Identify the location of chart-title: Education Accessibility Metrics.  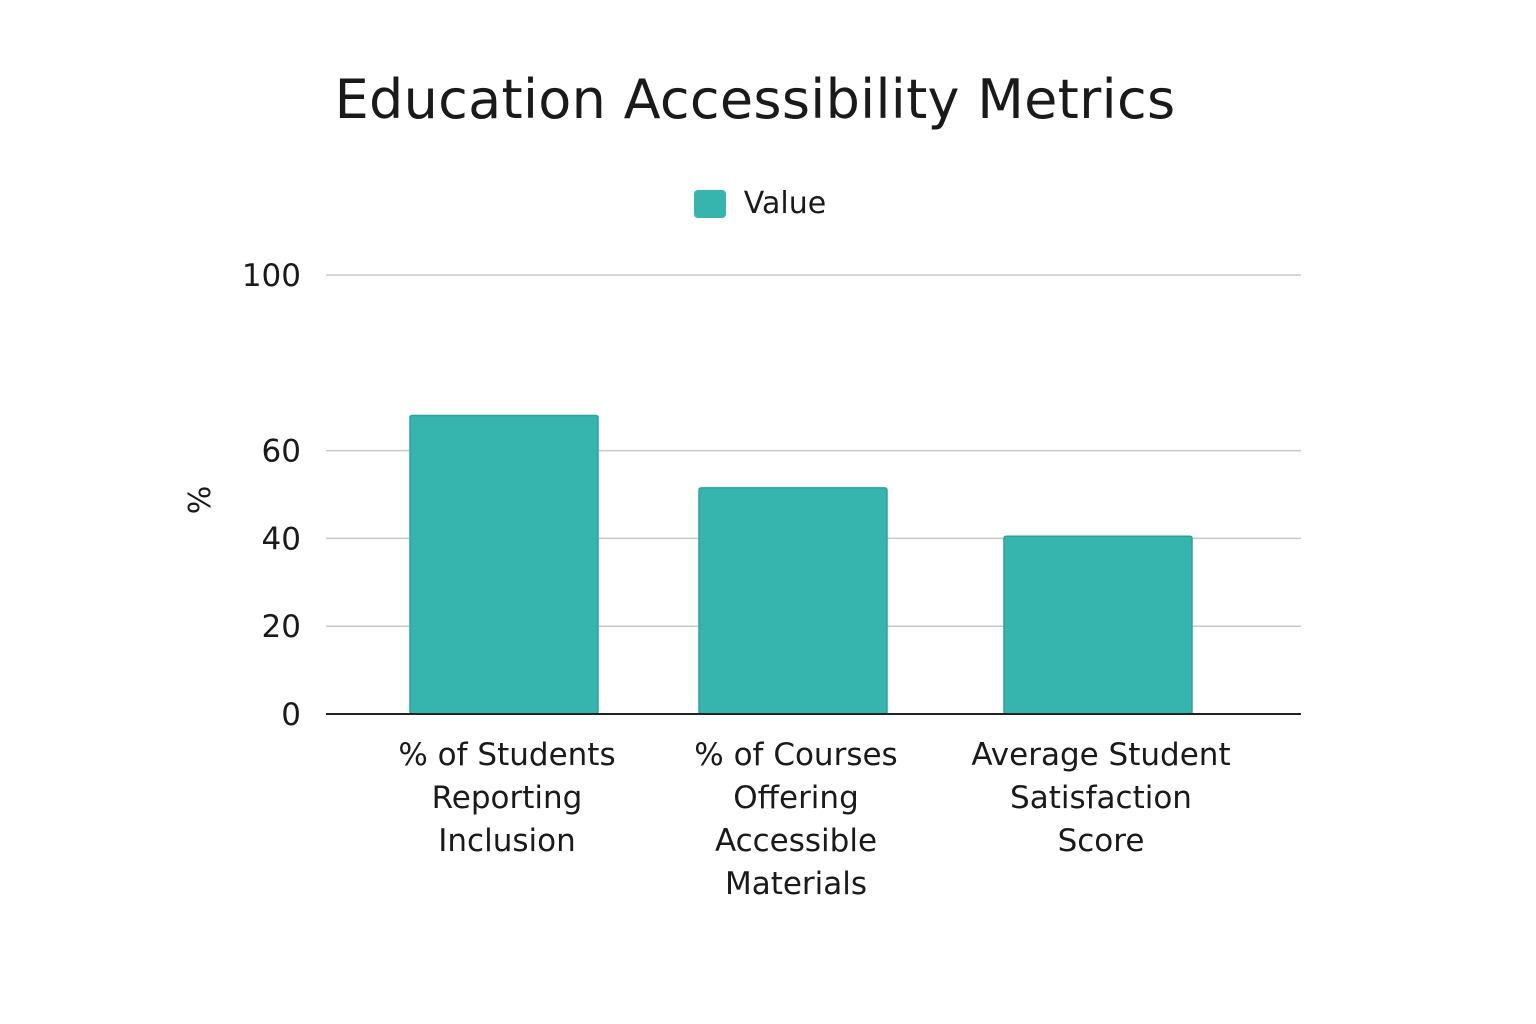
(755, 99).